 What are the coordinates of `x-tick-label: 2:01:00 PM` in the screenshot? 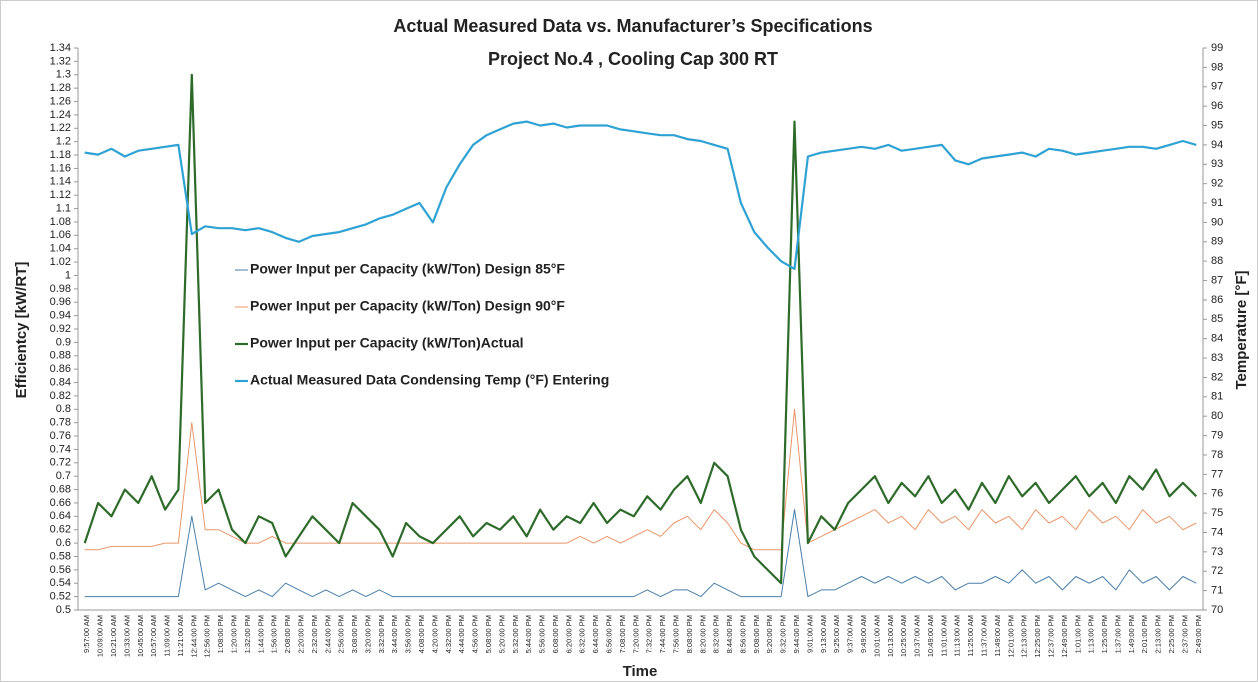 It's located at (1144, 634).